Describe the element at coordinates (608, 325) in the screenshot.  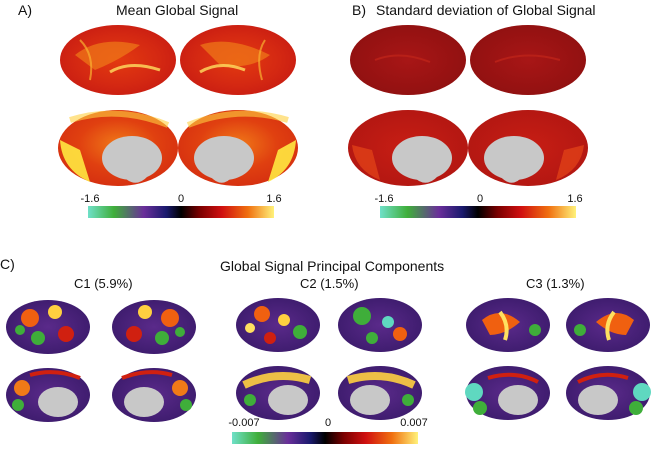
I see `panel-c3-lateral-right` at that location.